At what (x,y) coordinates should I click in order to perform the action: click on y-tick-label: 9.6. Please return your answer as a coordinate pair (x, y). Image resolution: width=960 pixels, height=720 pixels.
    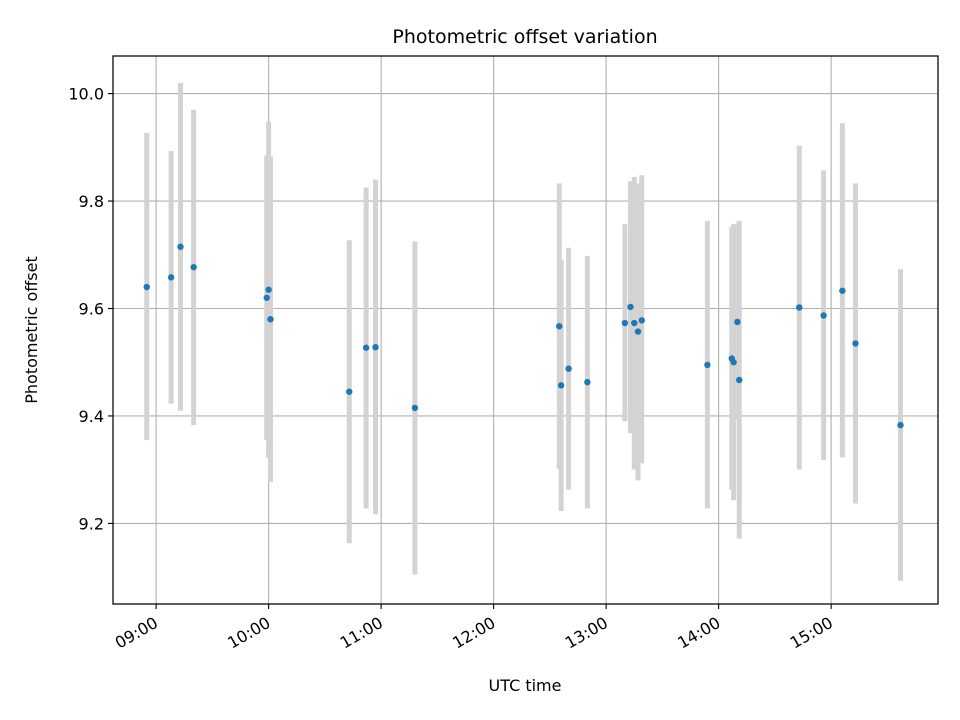
    Looking at the image, I should click on (91, 309).